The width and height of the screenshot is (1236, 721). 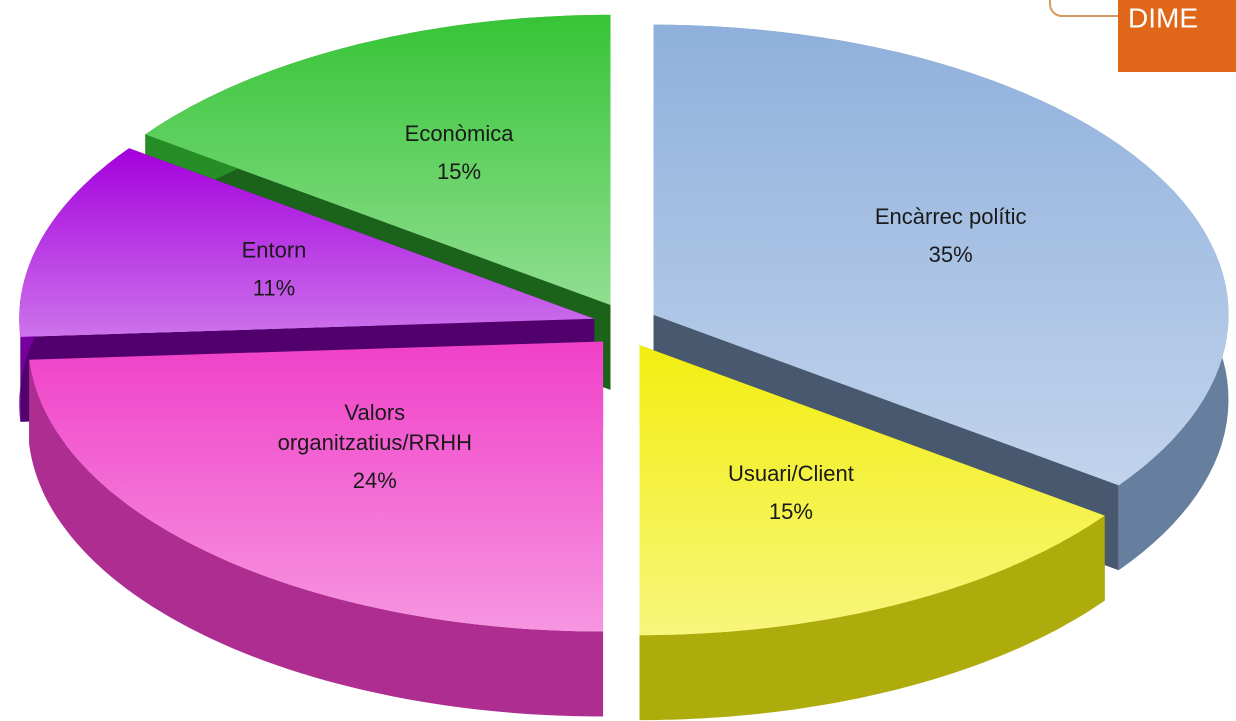 What do you see at coordinates (375, 427) in the screenshot?
I see `slice-label: Valors organitzatius/RRHH` at bounding box center [375, 427].